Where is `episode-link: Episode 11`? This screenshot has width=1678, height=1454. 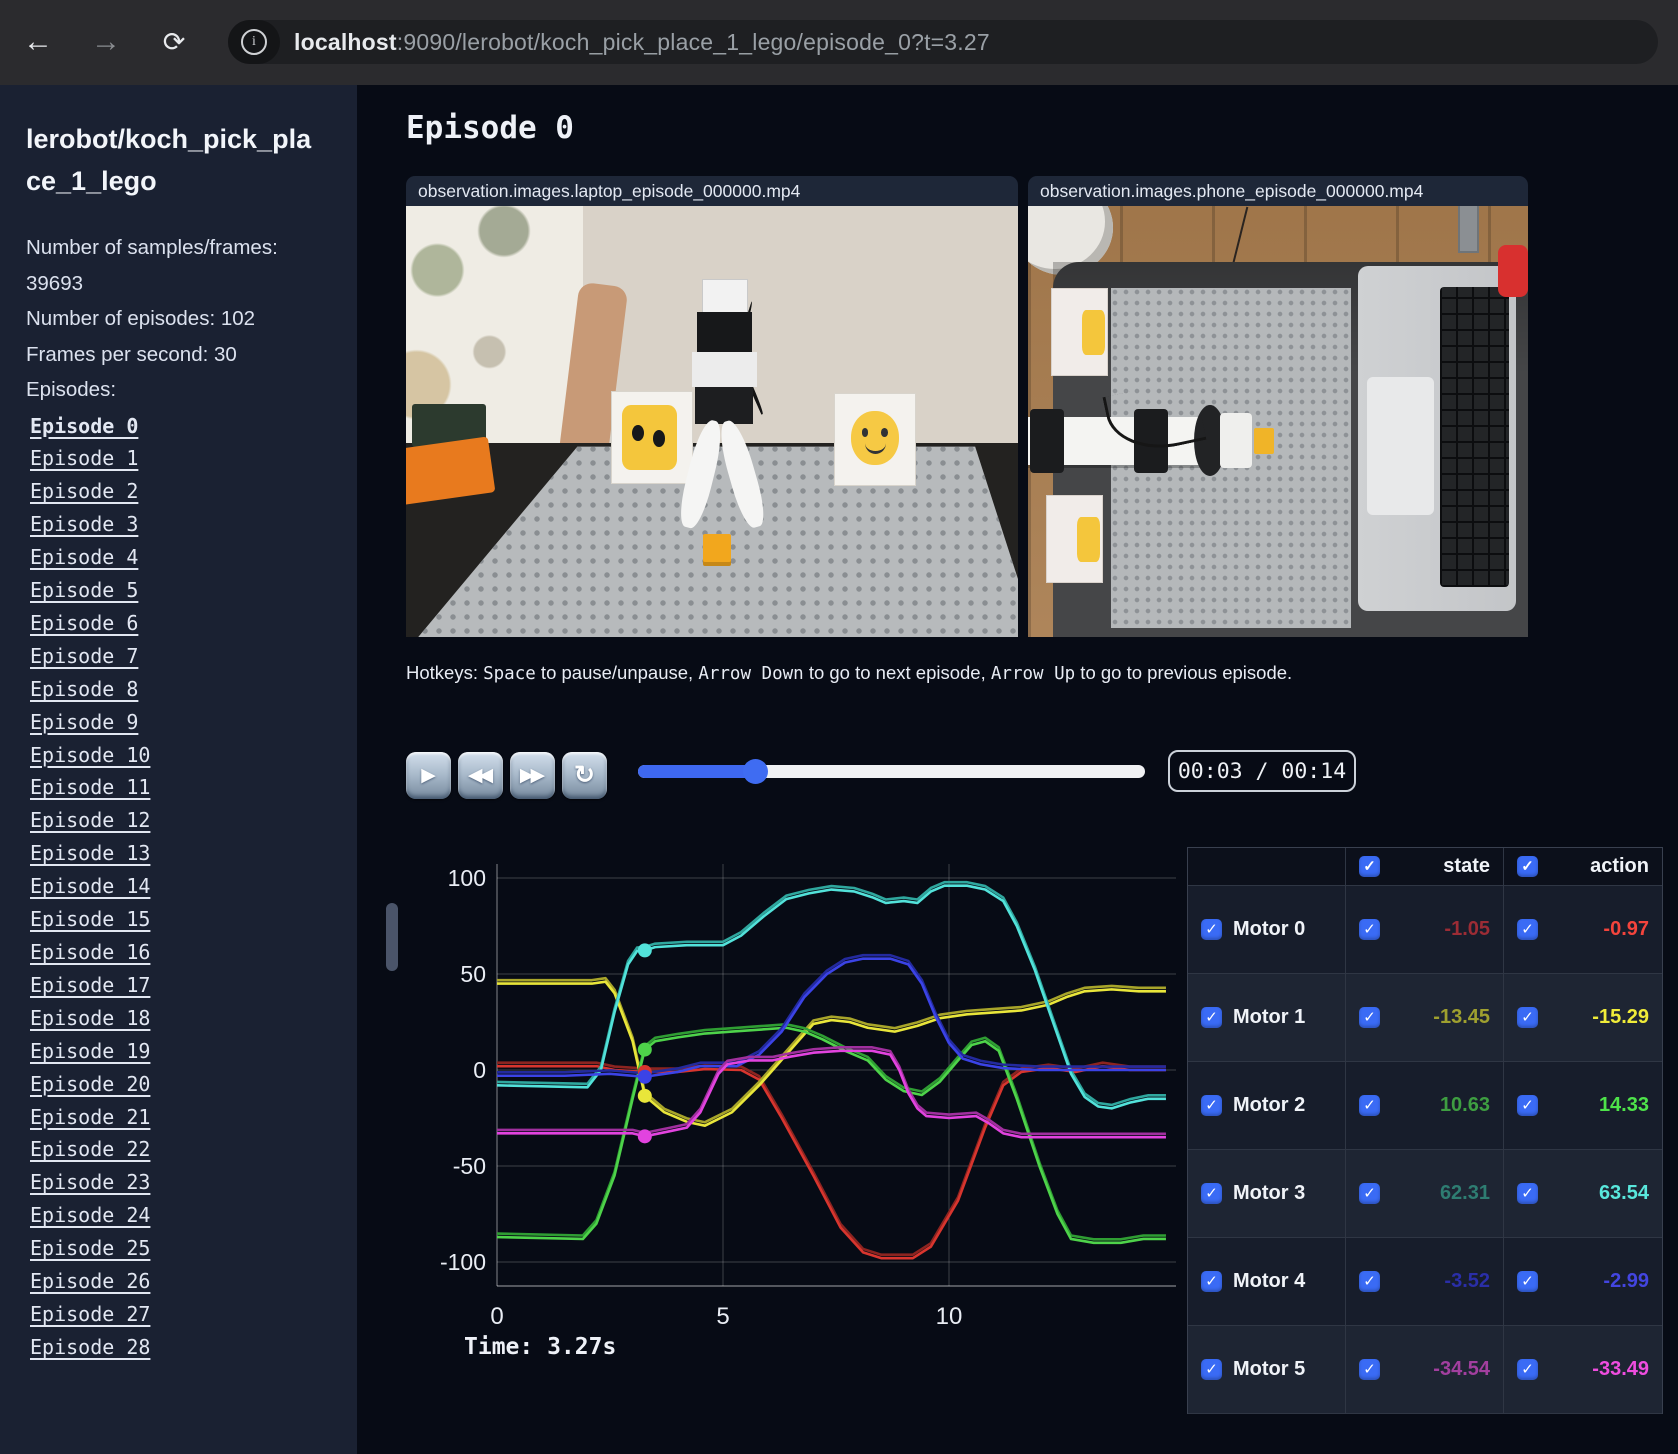
episode-link: Episode 11 is located at coordinates (90, 787).